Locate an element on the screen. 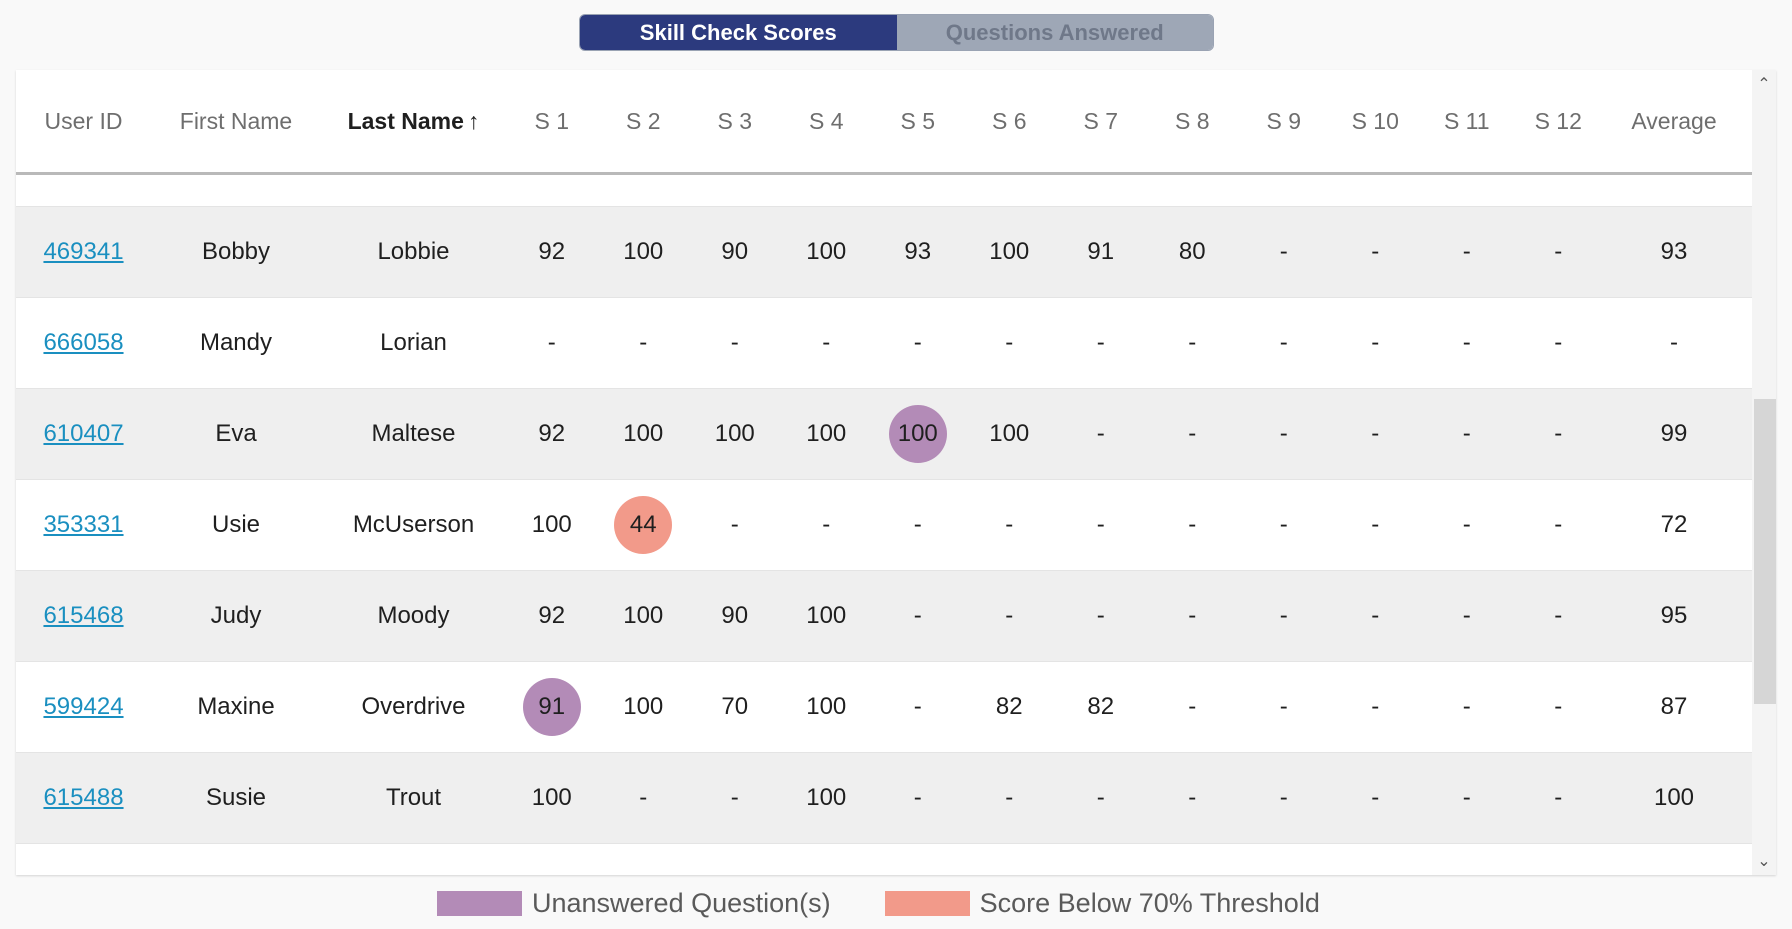 The height and width of the screenshot is (929, 1792). user-id-link: 599424 is located at coordinates (83, 706).